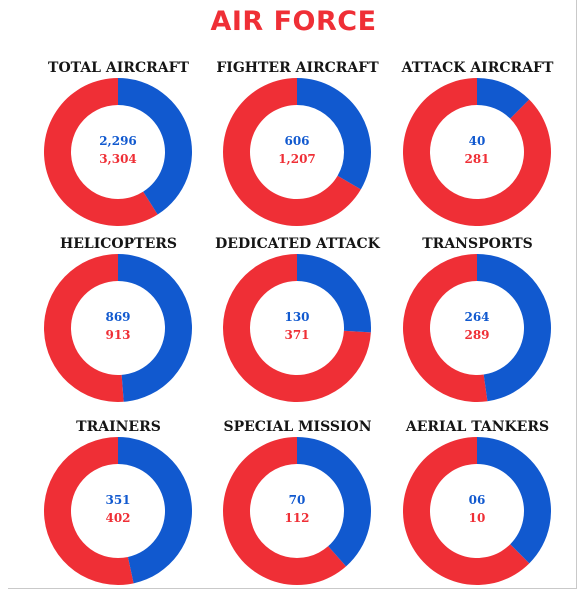 This screenshot has width=587, height=599. I want to click on donut-chart: TRAINERS 351 402, so click(118, 509).